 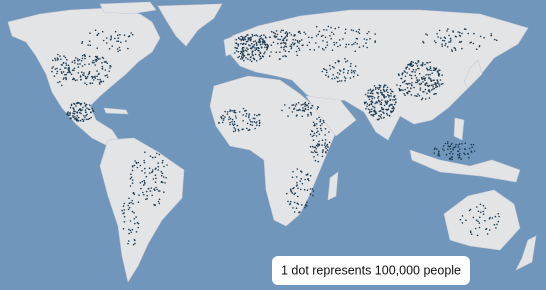 What do you see at coordinates (84, 77) in the screenshot?
I see `north-america` at bounding box center [84, 77].